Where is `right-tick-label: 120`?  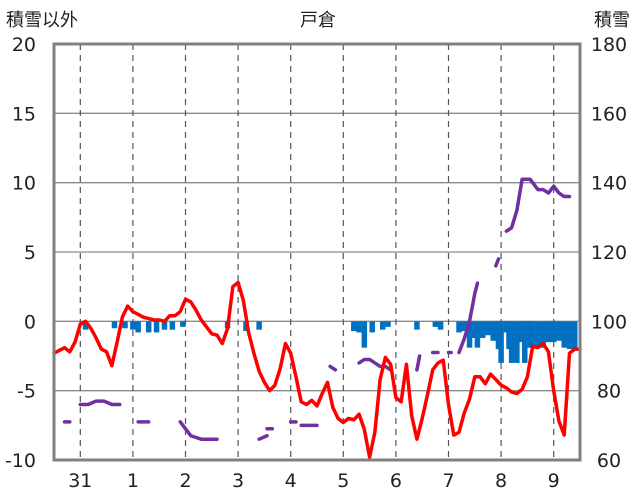
right-tick-label: 120 is located at coordinates (609, 253).